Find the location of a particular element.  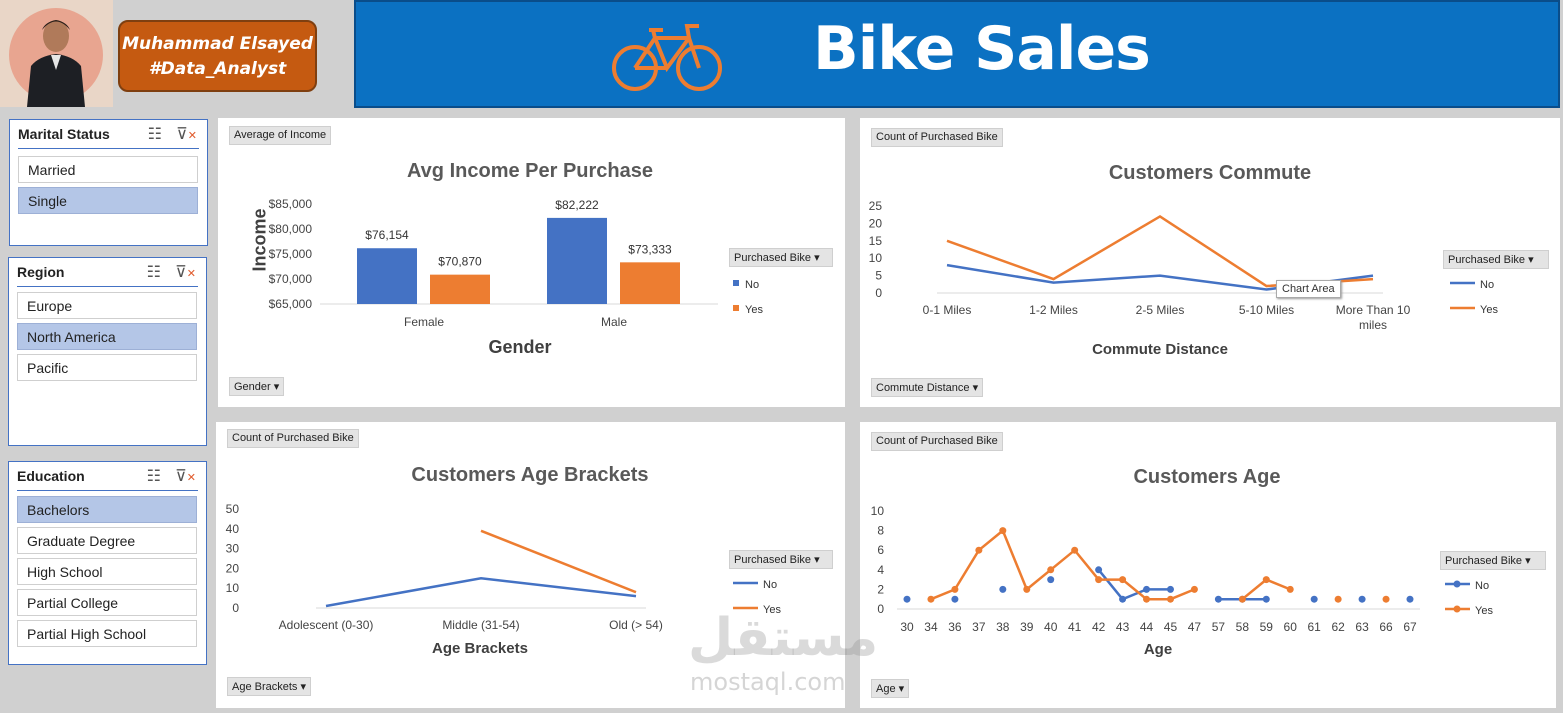

axis-field-button: Gender ▾ is located at coordinates (257, 386).